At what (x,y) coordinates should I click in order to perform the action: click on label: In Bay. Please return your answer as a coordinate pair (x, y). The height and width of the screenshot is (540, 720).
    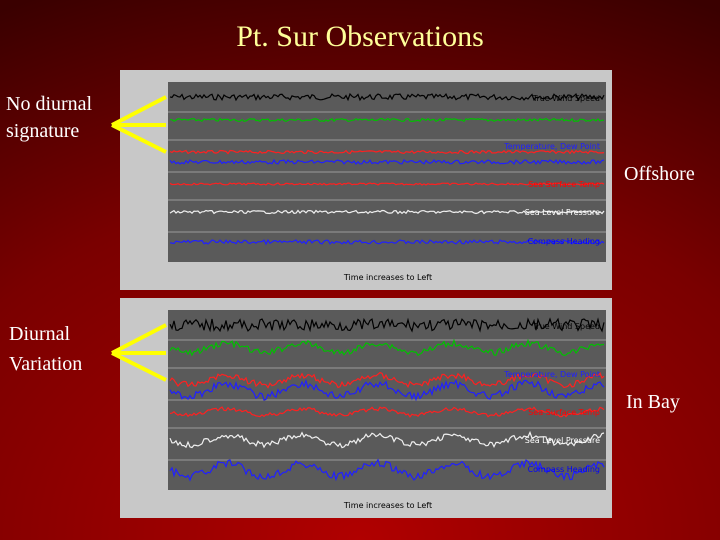
    Looking at the image, I should click on (653, 402).